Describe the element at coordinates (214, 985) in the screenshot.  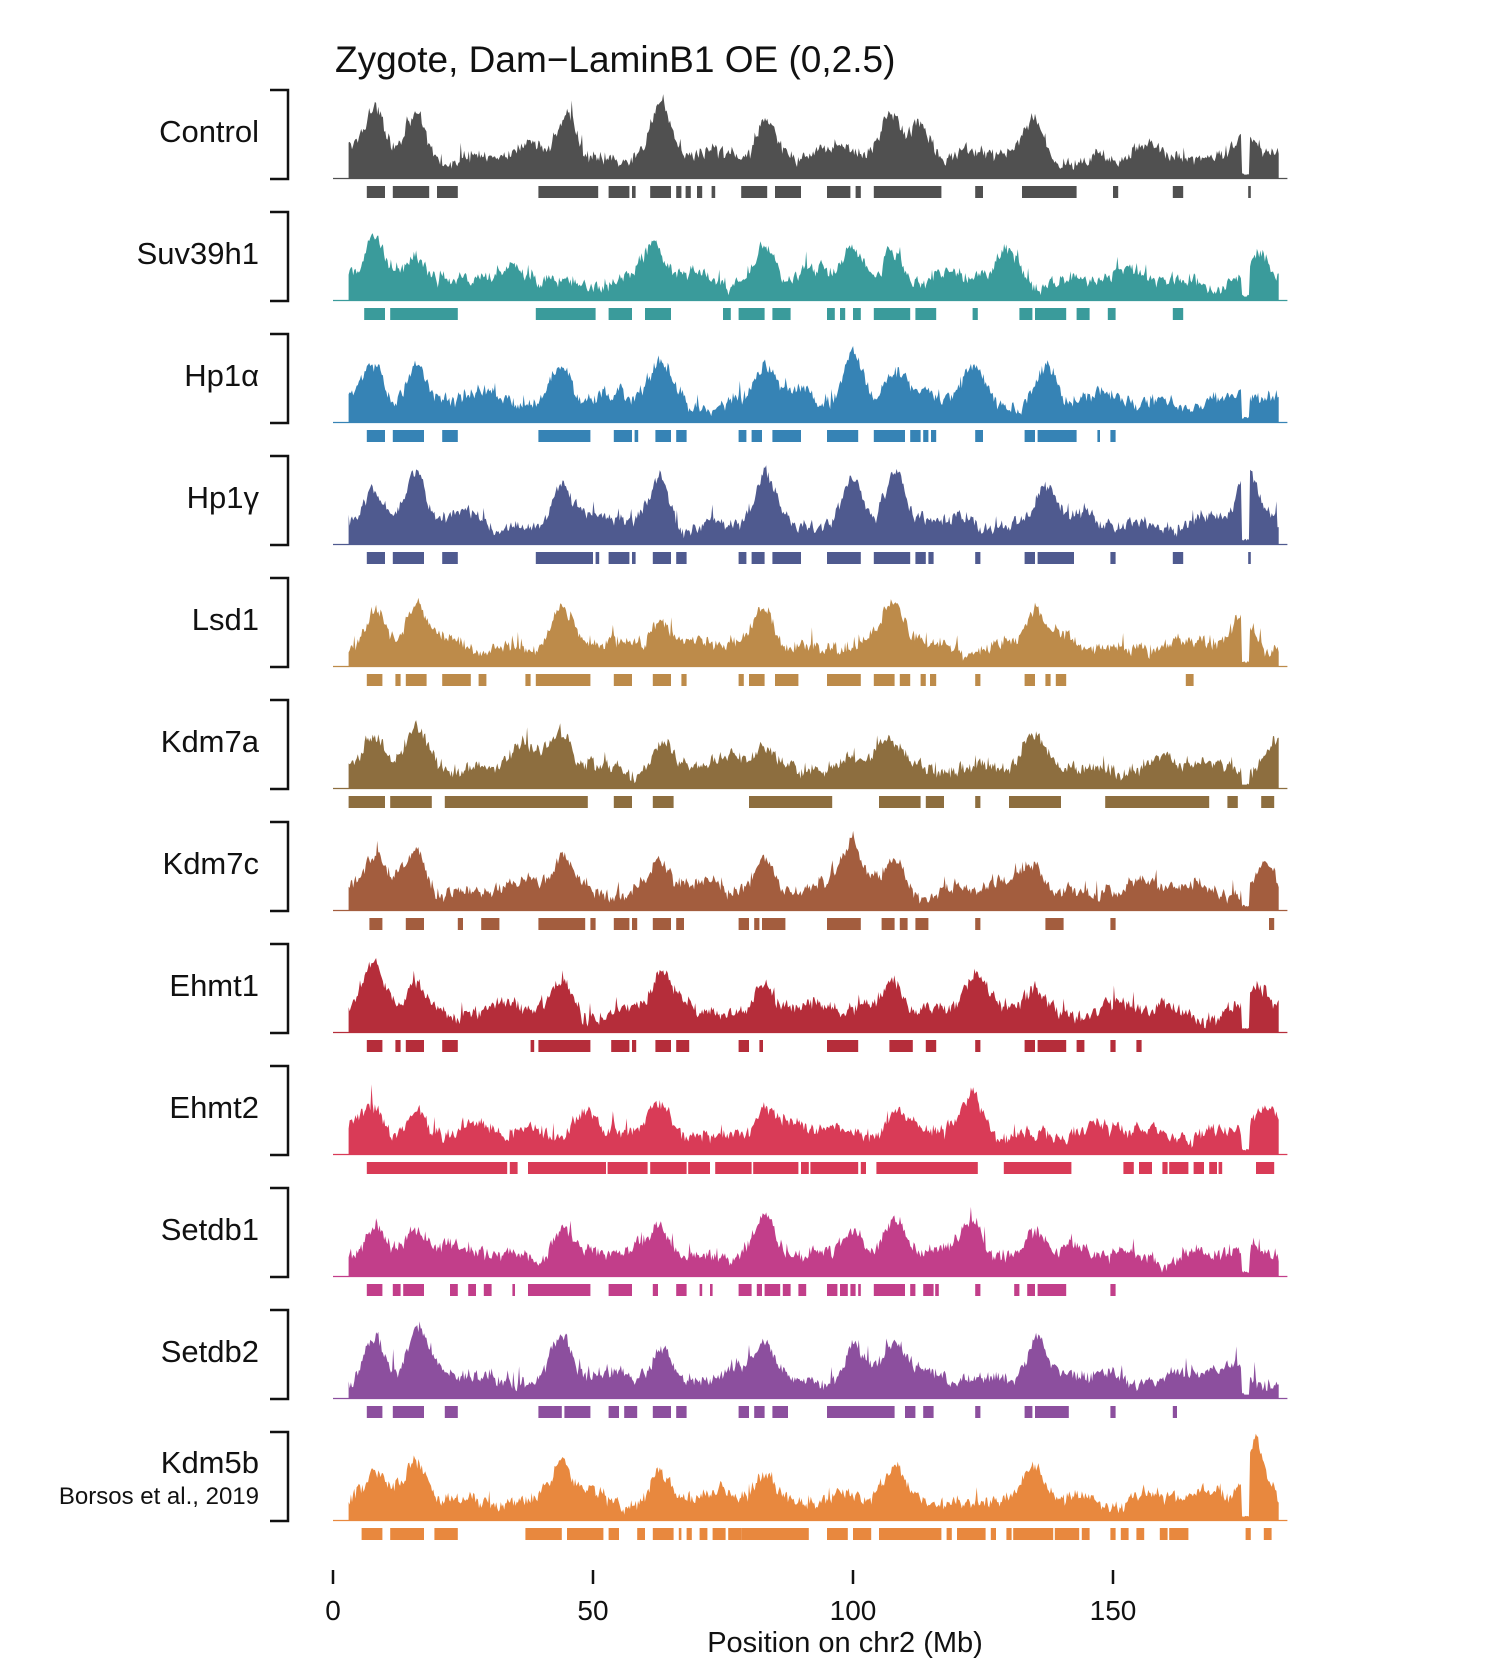
I see `track-label: Ehmt1` at that location.